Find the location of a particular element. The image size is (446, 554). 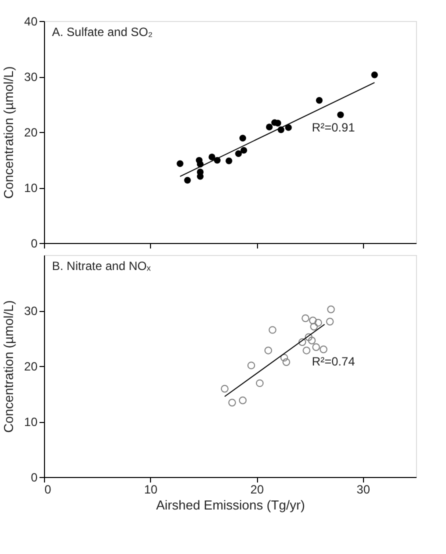

chart-title: B. Nitrate and NOₓ is located at coordinates (101, 266).